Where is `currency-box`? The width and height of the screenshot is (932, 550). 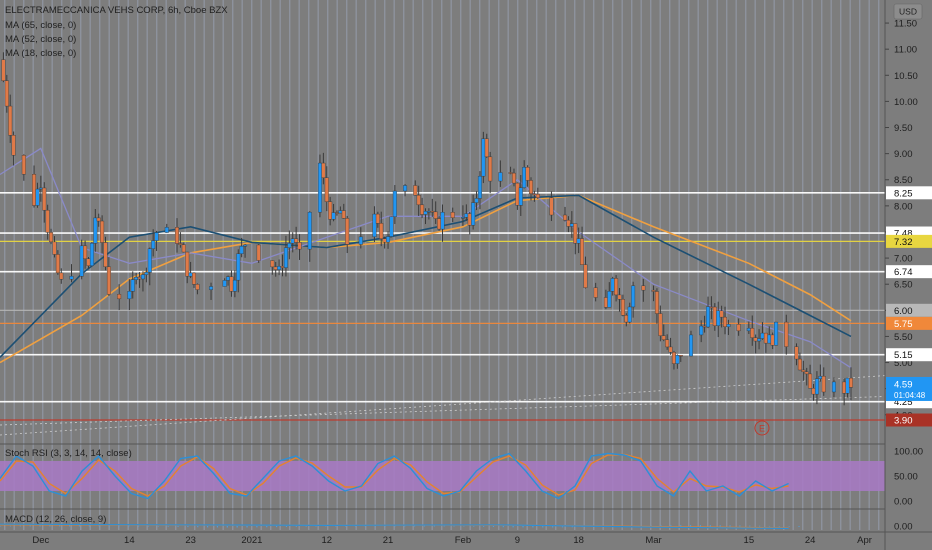
currency-box is located at coordinates (908, 11).